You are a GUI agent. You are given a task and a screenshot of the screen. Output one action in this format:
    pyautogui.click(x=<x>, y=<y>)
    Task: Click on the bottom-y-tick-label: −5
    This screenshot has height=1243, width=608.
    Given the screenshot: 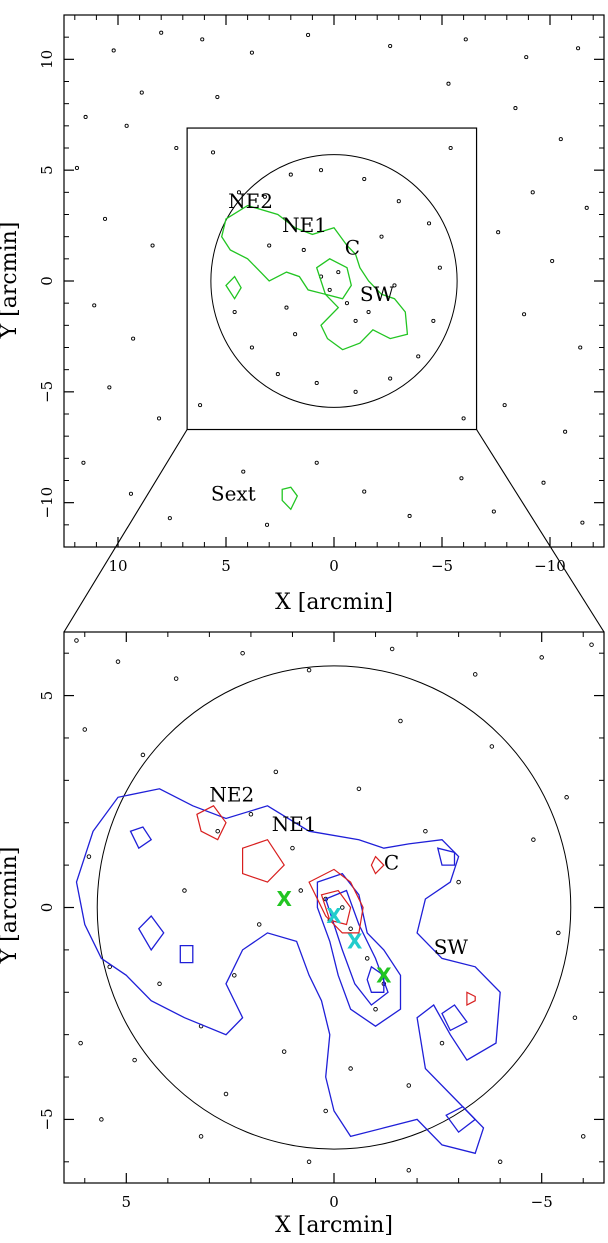 What is the action you would take?
    pyautogui.click(x=47, y=1119)
    